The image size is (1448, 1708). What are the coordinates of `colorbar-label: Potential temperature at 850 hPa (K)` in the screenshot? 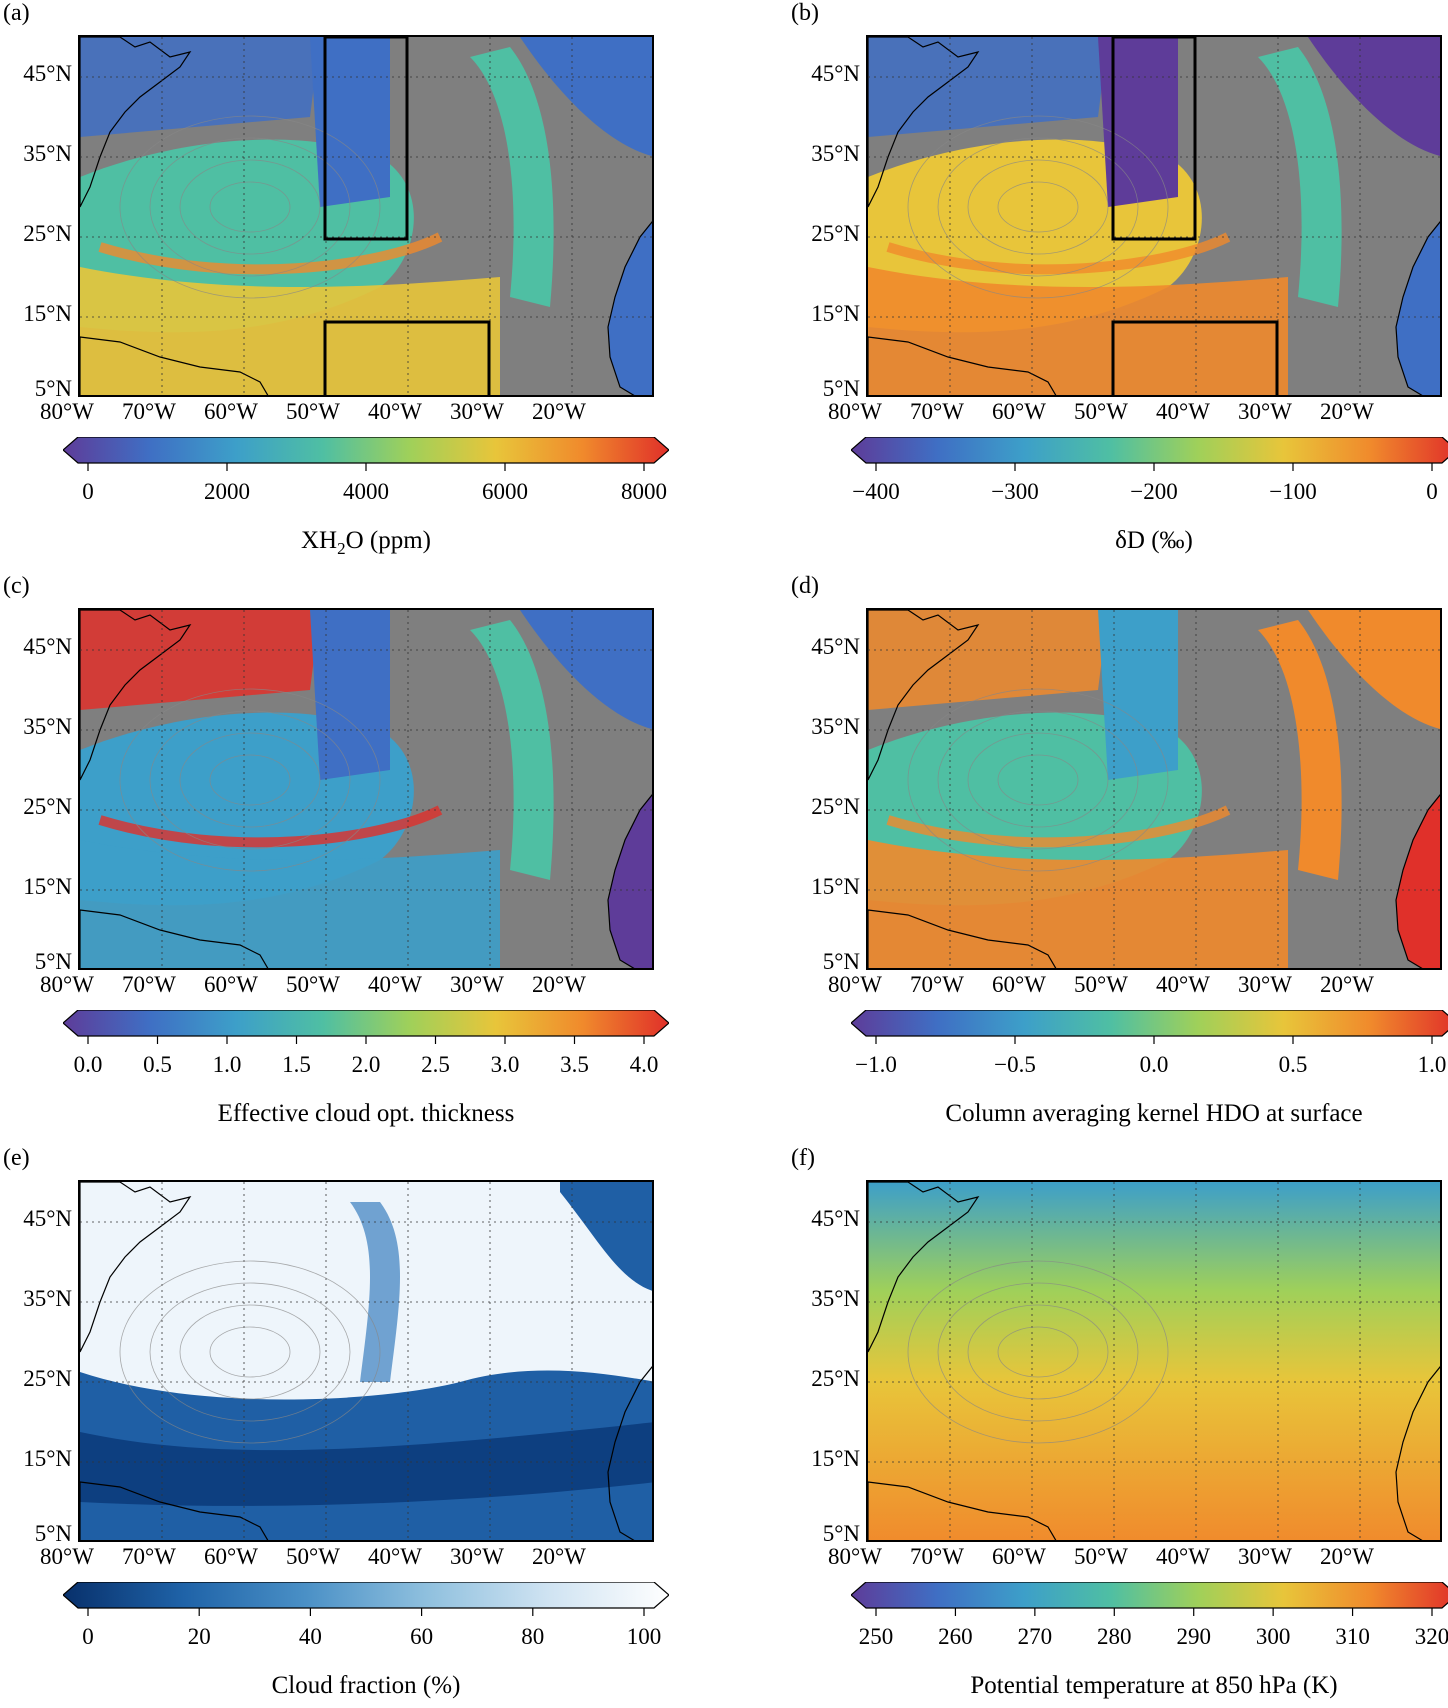 It's located at (1154, 1685).